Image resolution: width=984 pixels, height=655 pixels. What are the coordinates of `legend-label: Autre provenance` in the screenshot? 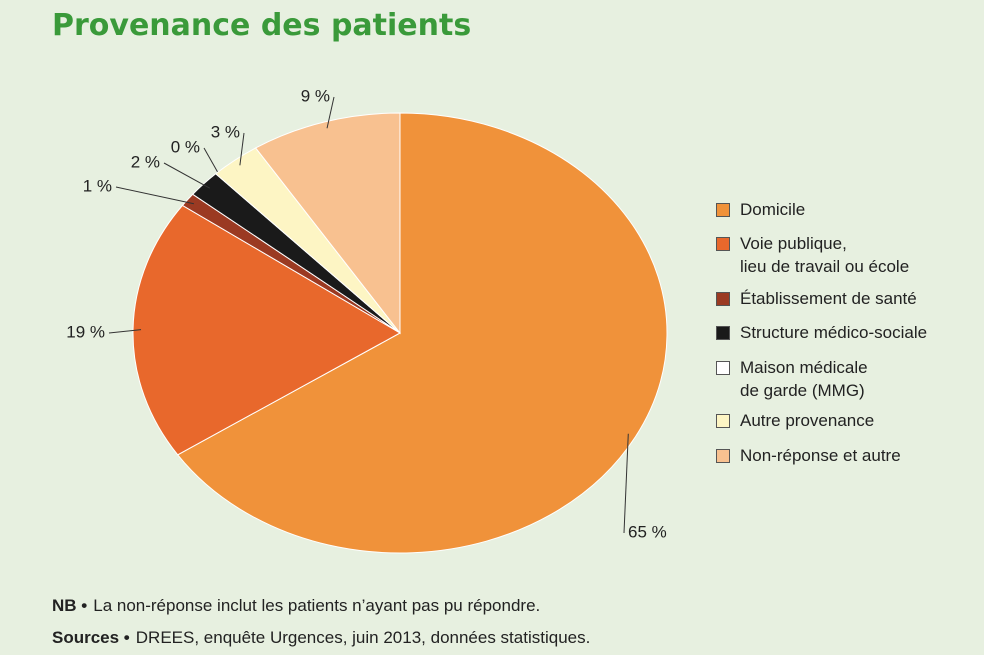 It's located at (807, 420).